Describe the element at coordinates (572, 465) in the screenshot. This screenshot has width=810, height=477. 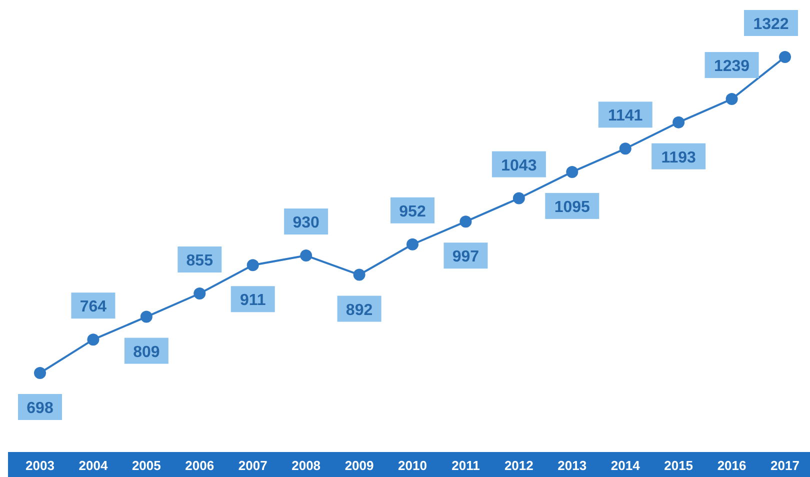
I see `x-tick-label: 2013` at that location.